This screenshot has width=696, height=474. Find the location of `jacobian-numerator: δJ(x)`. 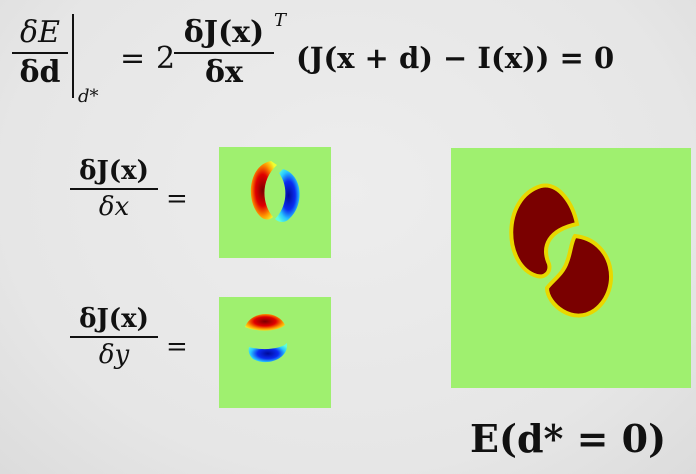

jacobian-numerator: δJ(x) is located at coordinates (224, 32).